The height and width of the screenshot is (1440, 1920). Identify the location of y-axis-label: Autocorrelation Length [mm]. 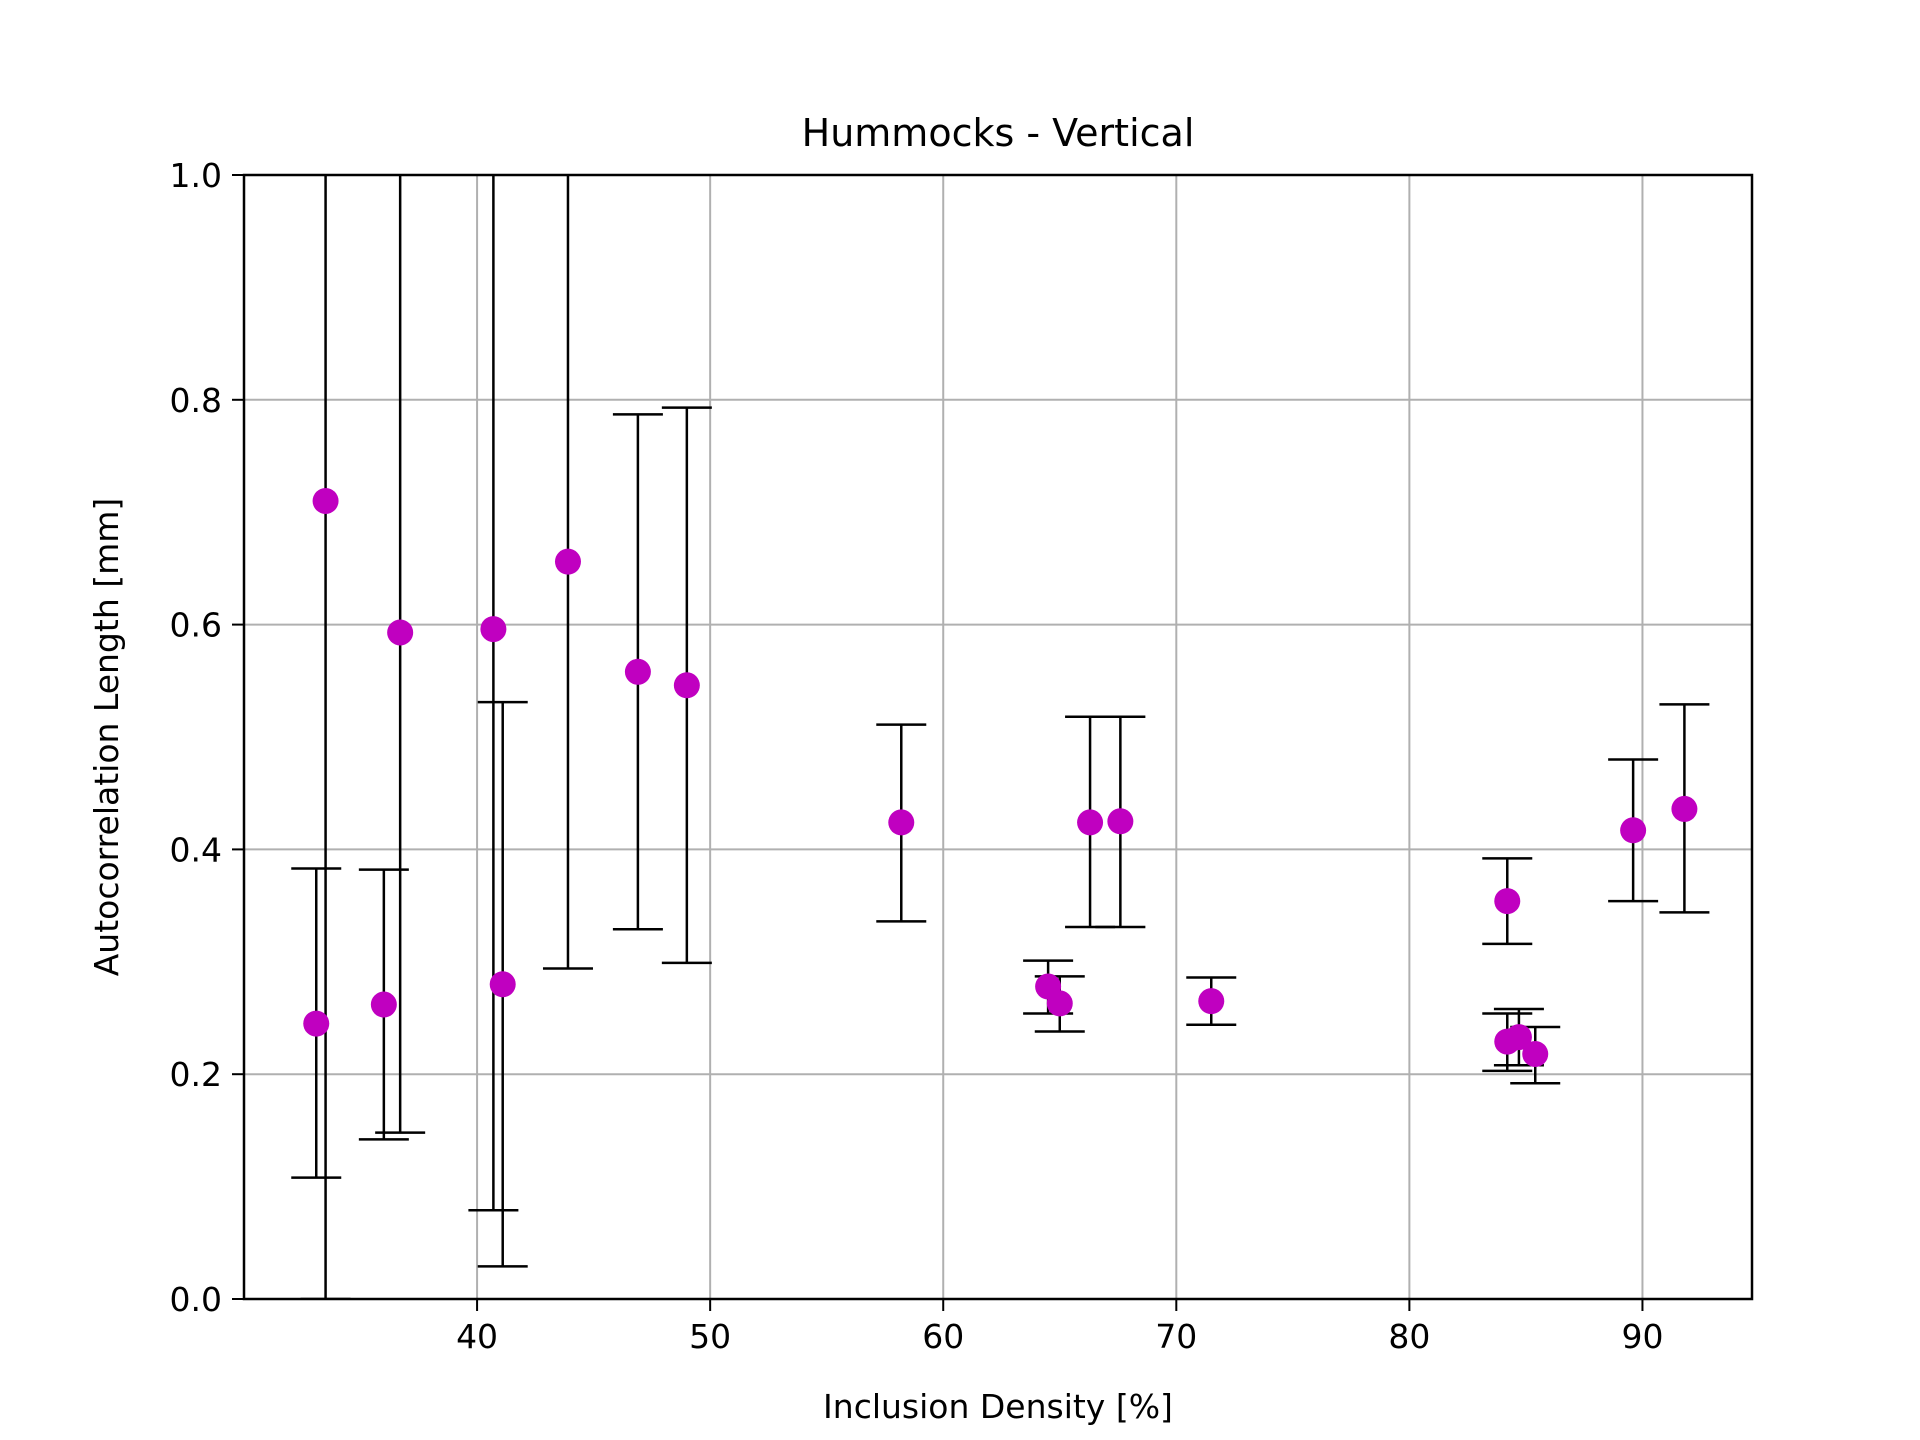
(106, 737).